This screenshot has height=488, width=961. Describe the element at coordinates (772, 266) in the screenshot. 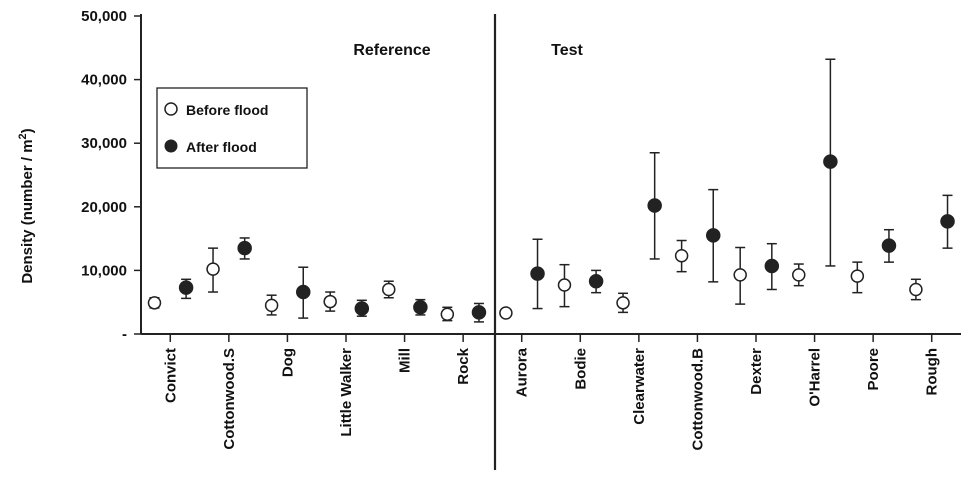

I see `point-after-flood-dexter` at that location.